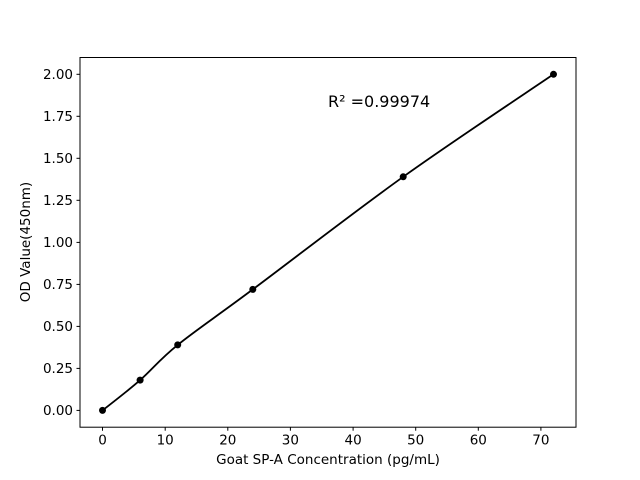 This screenshot has width=640, height=480. I want to click on r-squared-annotation: R² =0.99974, so click(379, 102).